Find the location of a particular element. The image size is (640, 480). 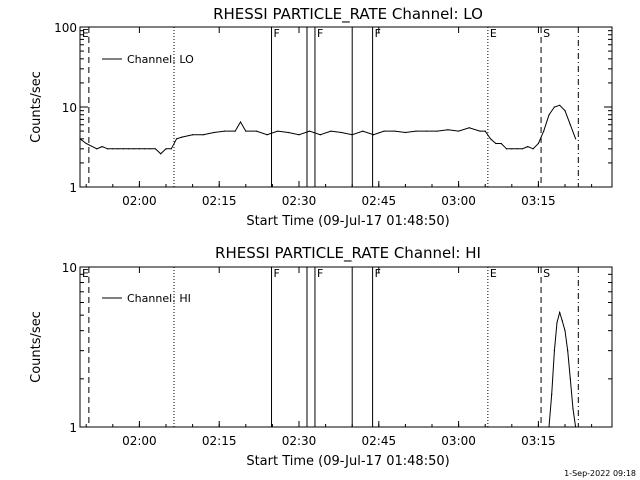

panel-hi-xlabel: Start Time (09-Jul-17 01:48:50) is located at coordinates (347, 461).